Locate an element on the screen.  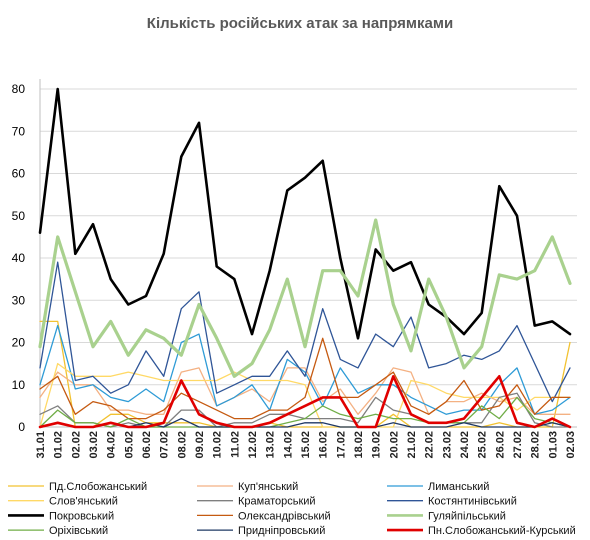
x-tick-label: 14.02 is located at coordinates (288, 445).